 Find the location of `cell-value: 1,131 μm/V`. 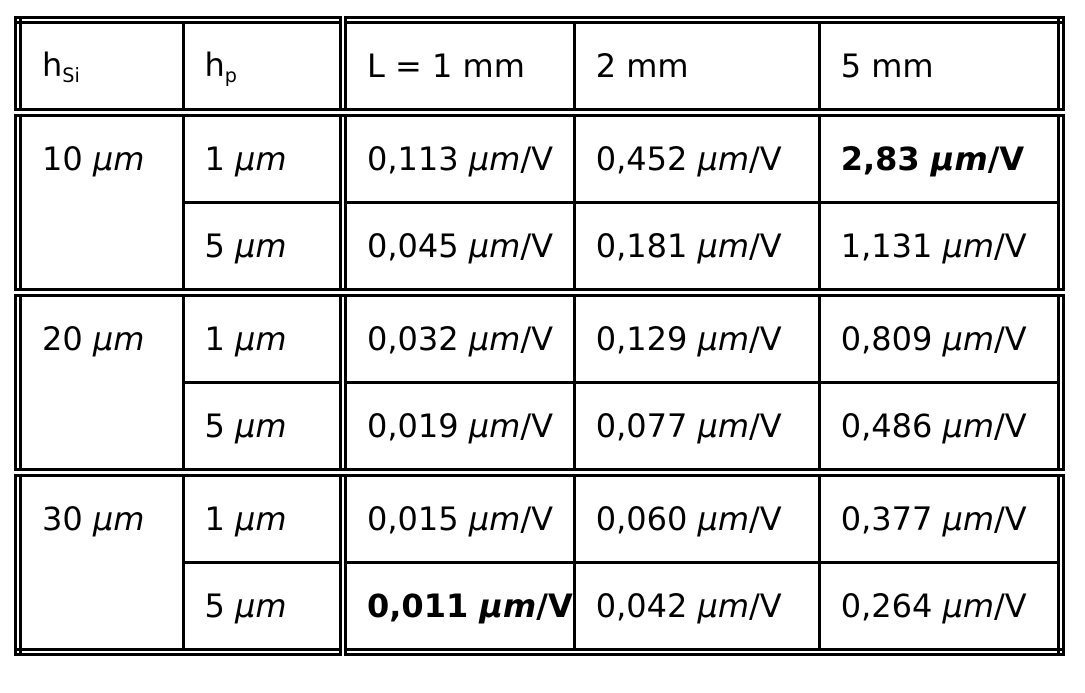

cell-value: 1,131 μm/V is located at coordinates (940, 247).